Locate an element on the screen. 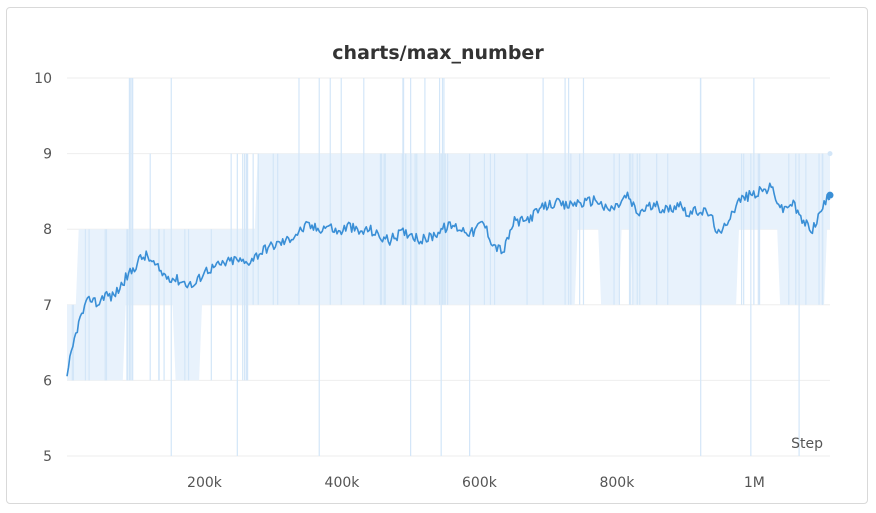 This screenshot has width=876, height=513. x-tick-label: 400k is located at coordinates (343, 483).